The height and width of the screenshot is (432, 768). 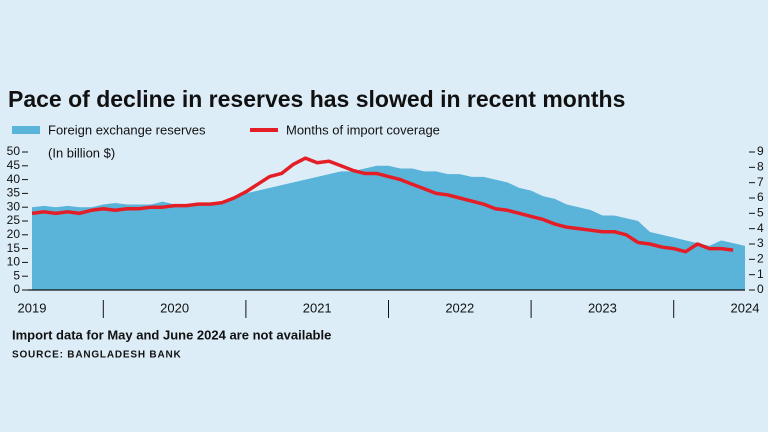 I want to click on y2-tick-label: 7, so click(x=760, y=182).